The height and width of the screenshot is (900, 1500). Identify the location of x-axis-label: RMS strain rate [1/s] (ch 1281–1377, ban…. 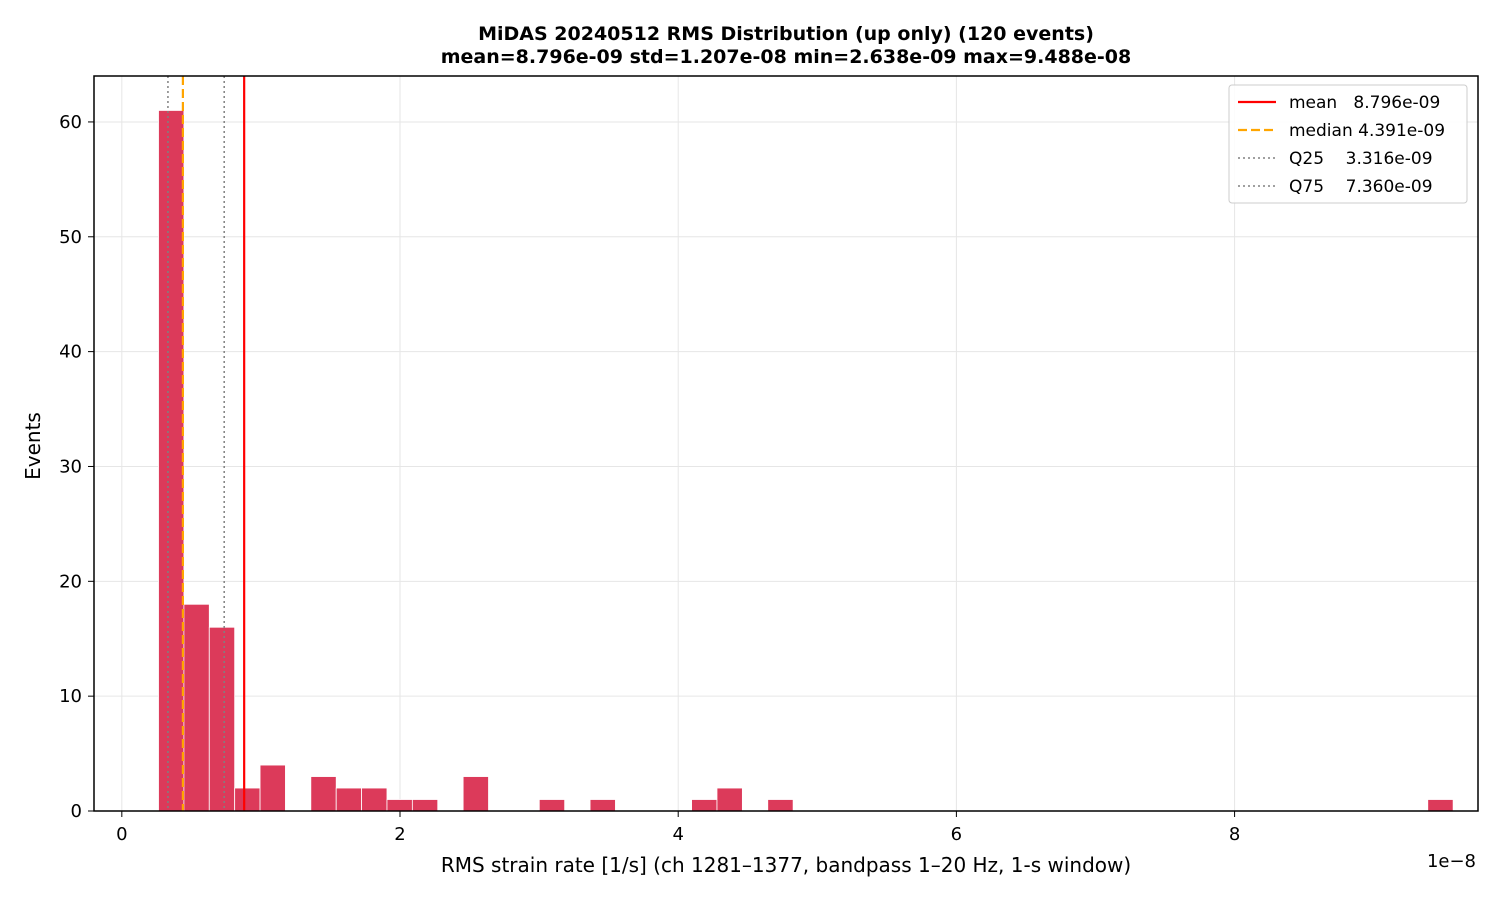
(786, 865).